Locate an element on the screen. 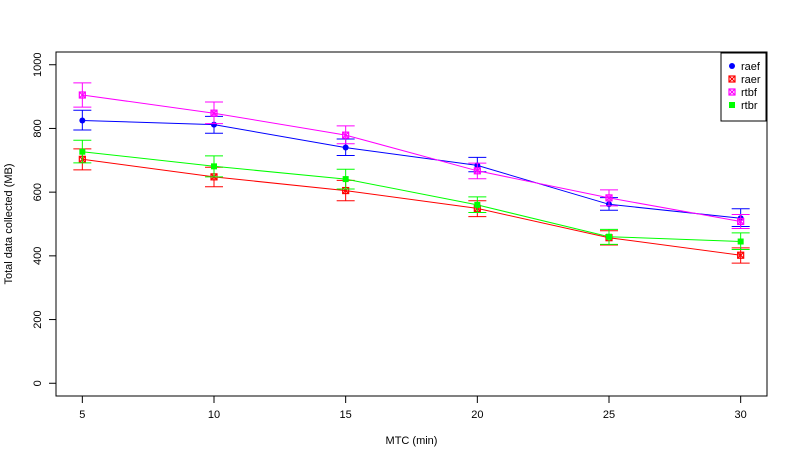 The height and width of the screenshot is (463, 794). x-tick-label: 5 is located at coordinates (82, 415).